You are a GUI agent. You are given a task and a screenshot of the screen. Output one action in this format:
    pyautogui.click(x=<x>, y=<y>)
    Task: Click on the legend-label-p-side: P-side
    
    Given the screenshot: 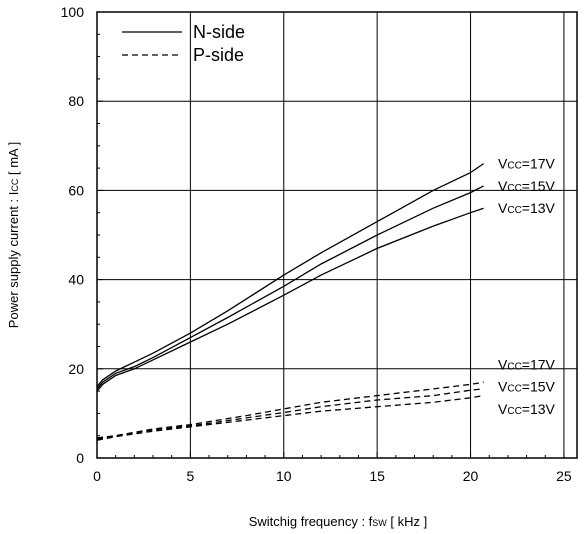 What is the action you would take?
    pyautogui.click(x=218, y=55)
    